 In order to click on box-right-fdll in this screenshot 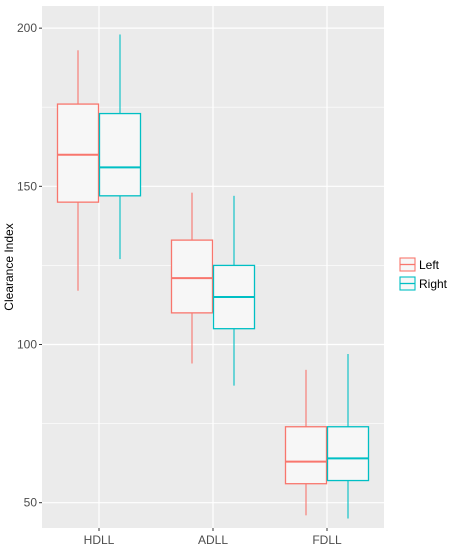, I will do `click(348, 436)`.